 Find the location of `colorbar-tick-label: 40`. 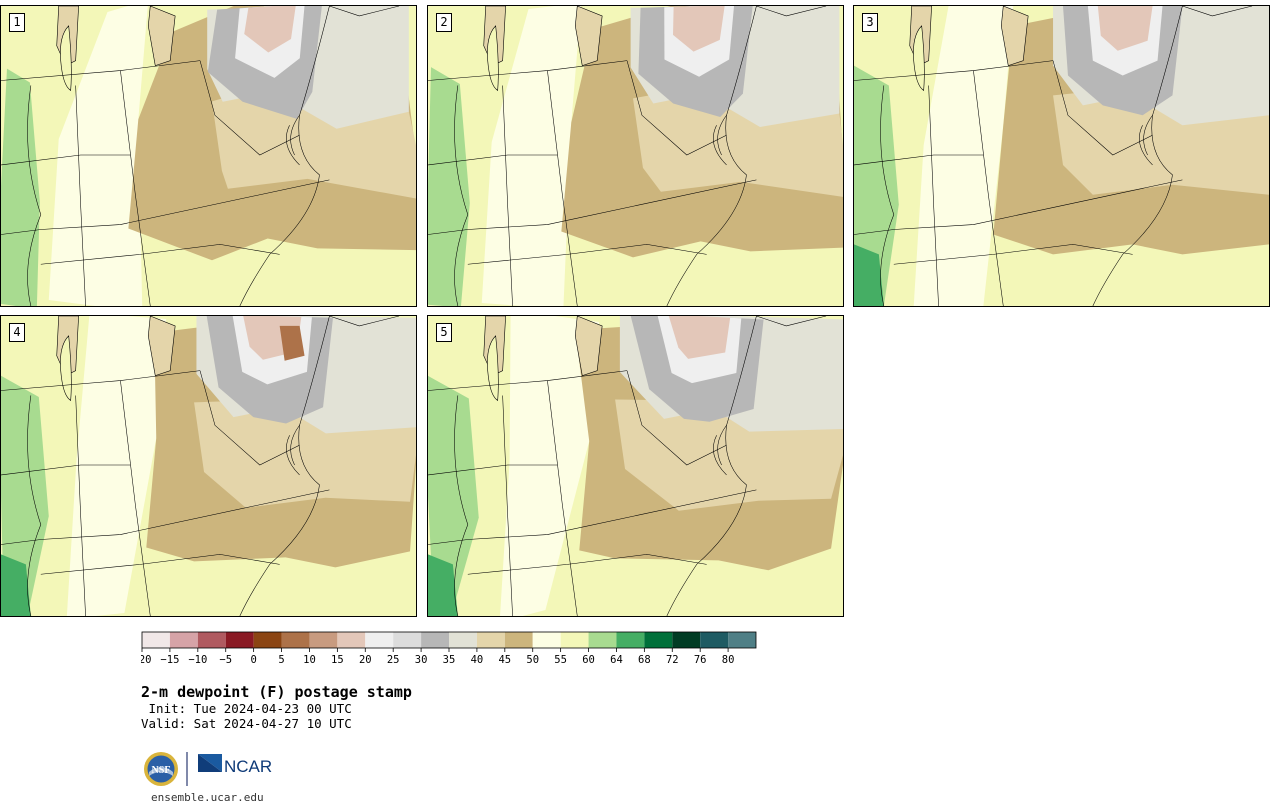

colorbar-tick-label: 40 is located at coordinates (477, 660).